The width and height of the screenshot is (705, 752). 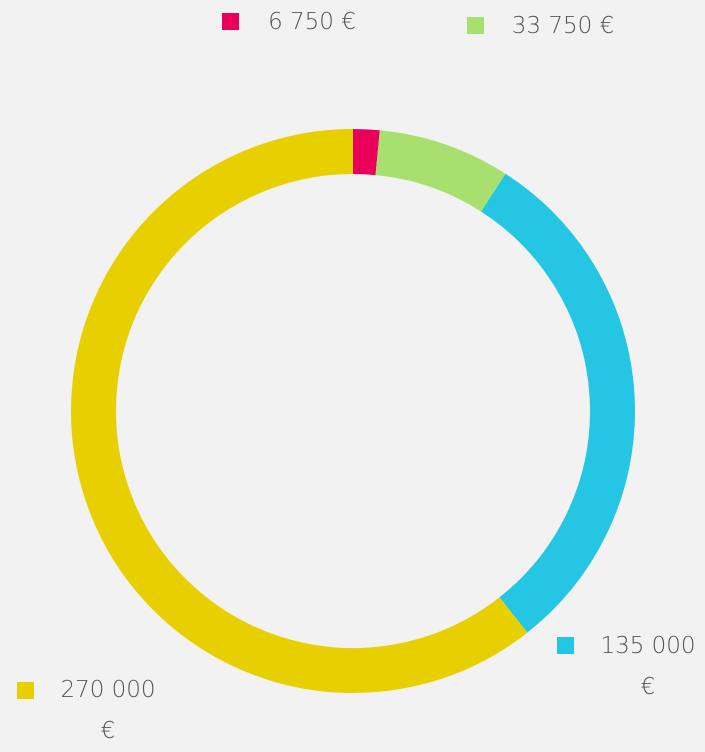 I want to click on value-label: 270 000 €, so click(x=108, y=710).